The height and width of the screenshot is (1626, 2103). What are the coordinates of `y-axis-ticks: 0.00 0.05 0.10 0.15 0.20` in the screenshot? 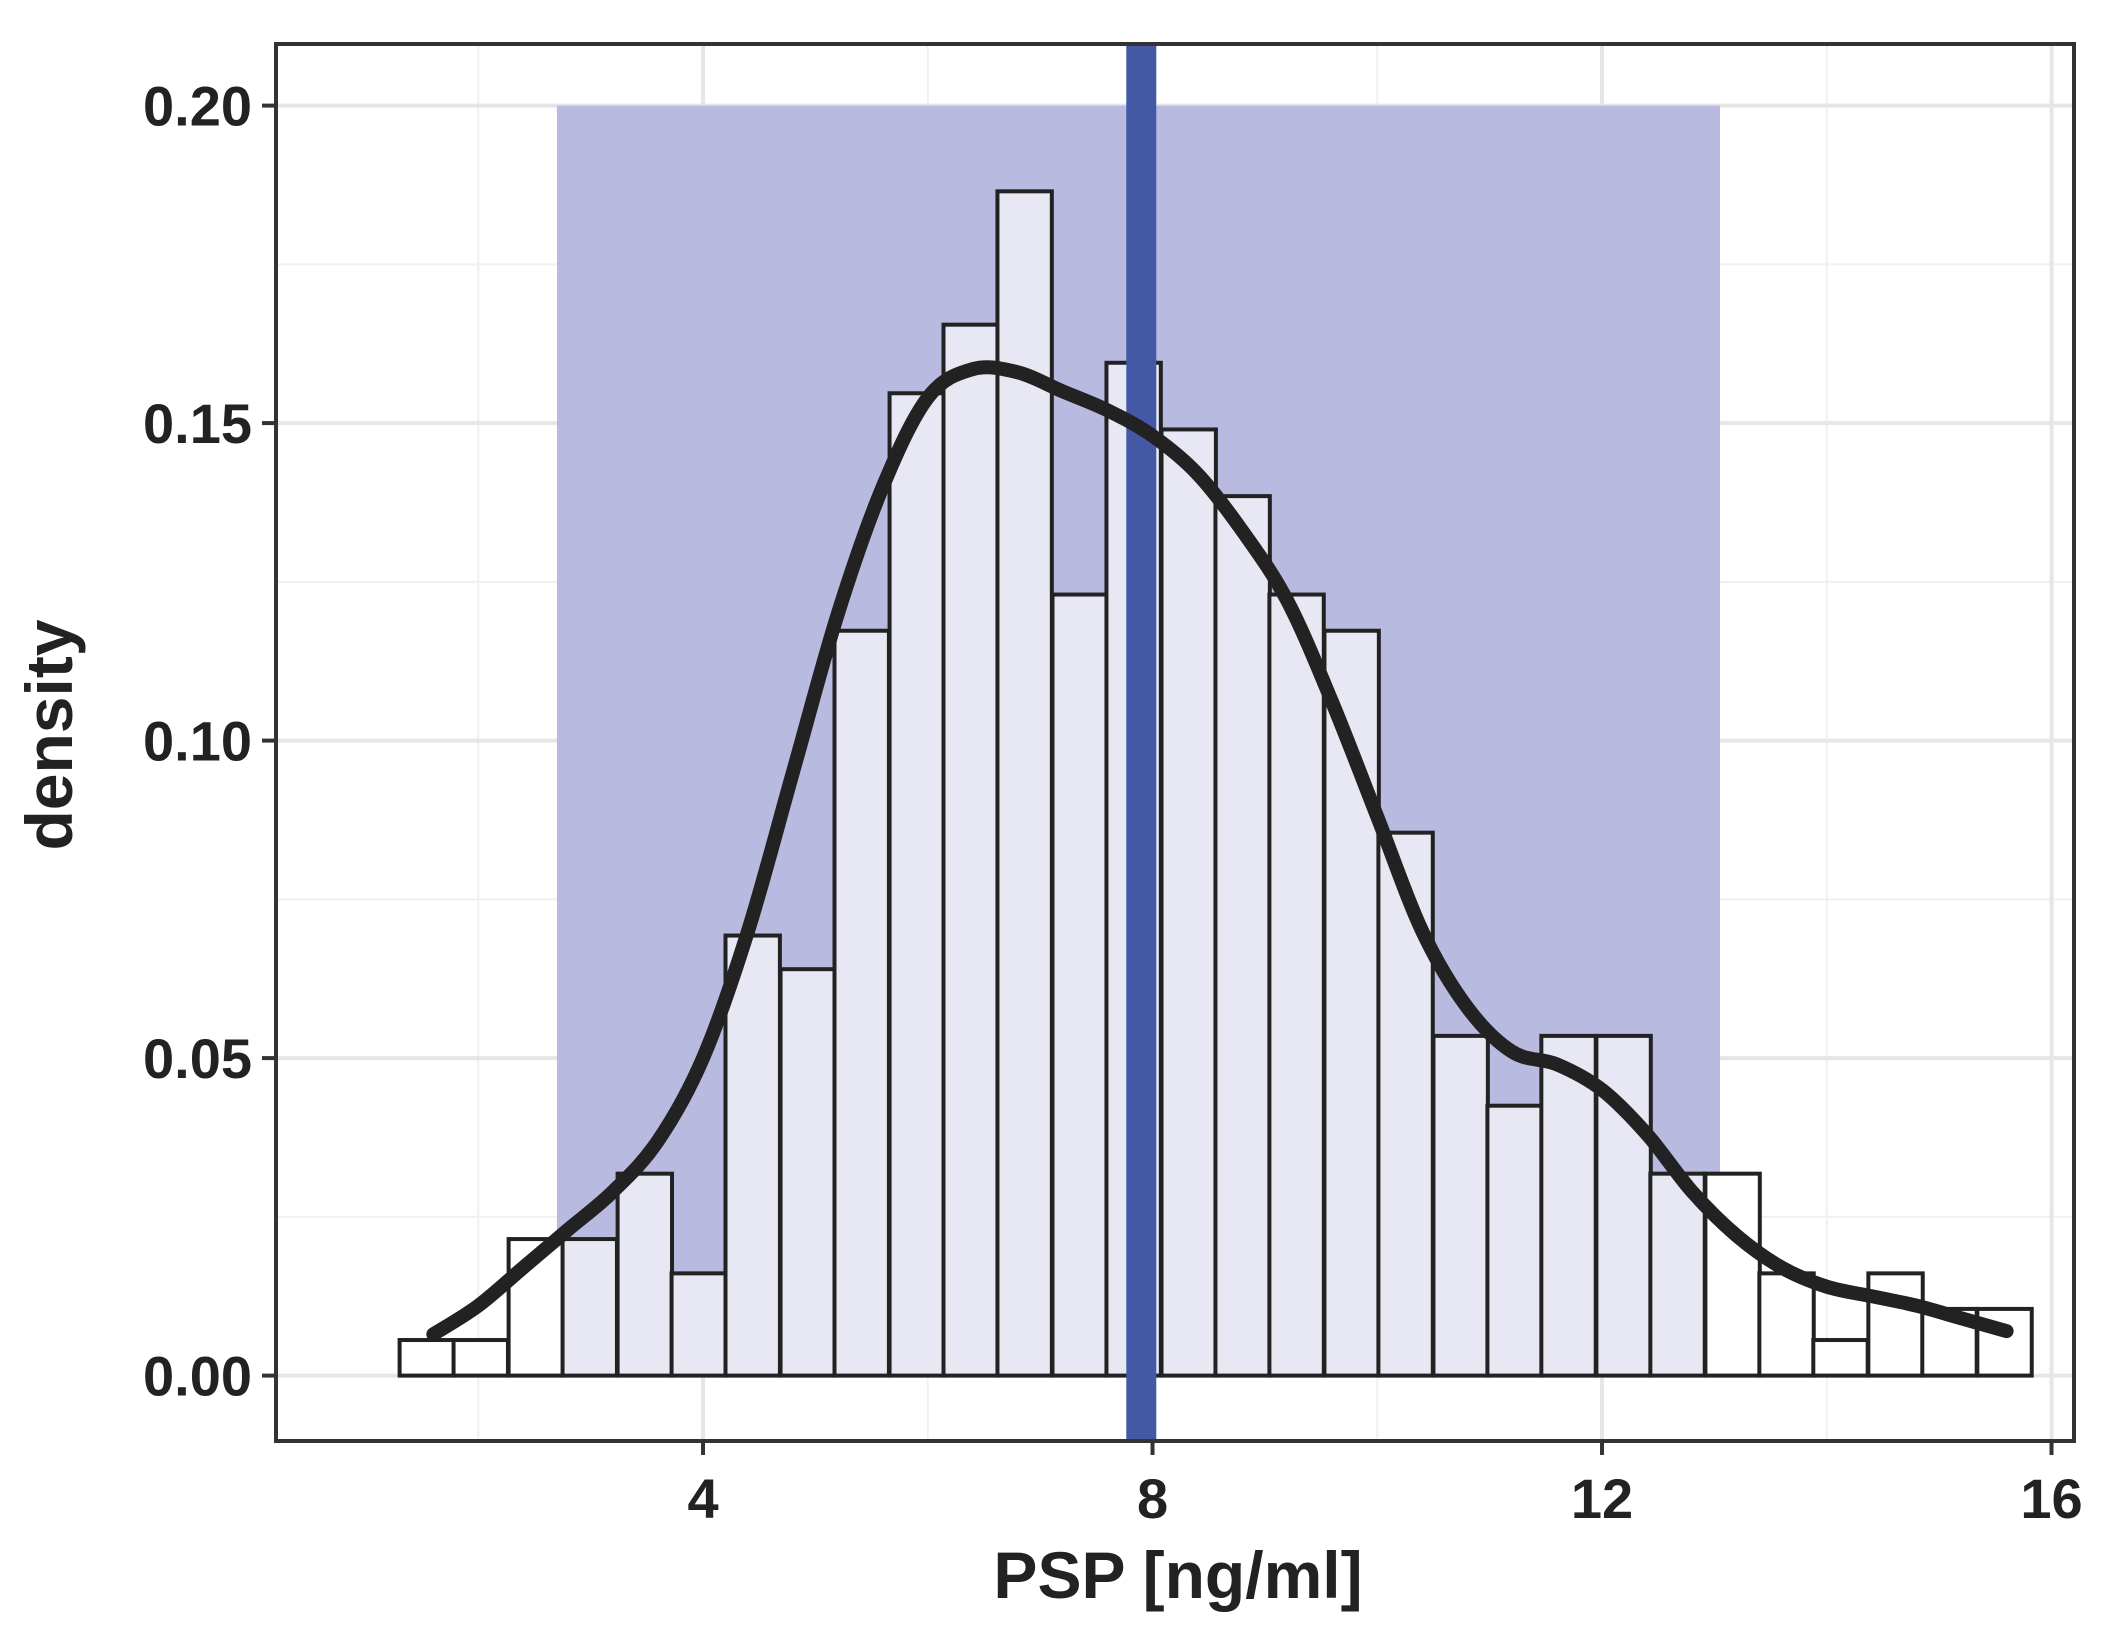 It's located at (209, 741).